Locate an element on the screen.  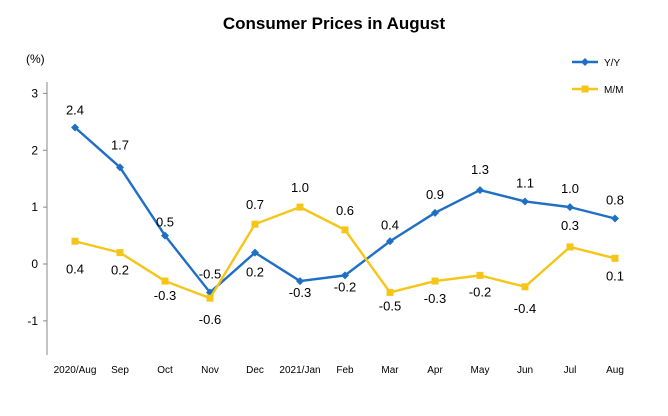
x-tick-label: May is located at coordinates (480, 370).